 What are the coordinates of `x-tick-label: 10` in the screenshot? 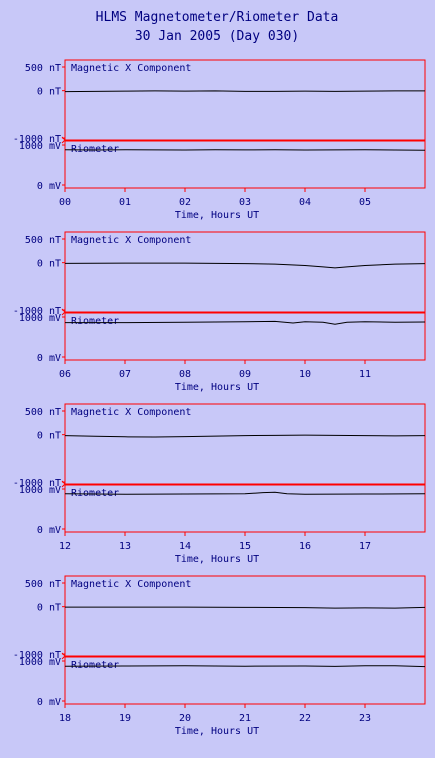 It's located at (305, 374).